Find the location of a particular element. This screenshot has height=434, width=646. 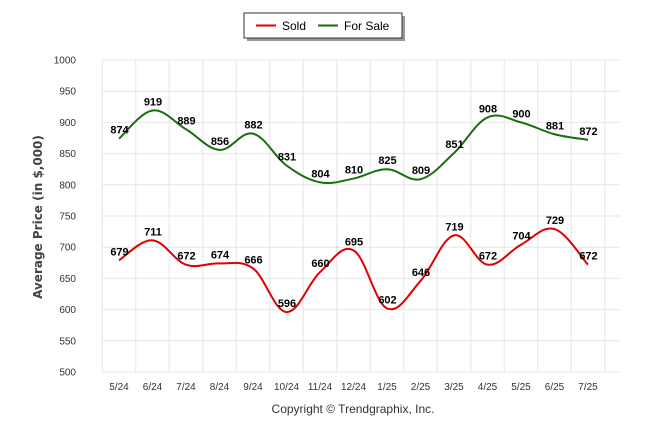

x-tick-label: 9/24 is located at coordinates (253, 387).